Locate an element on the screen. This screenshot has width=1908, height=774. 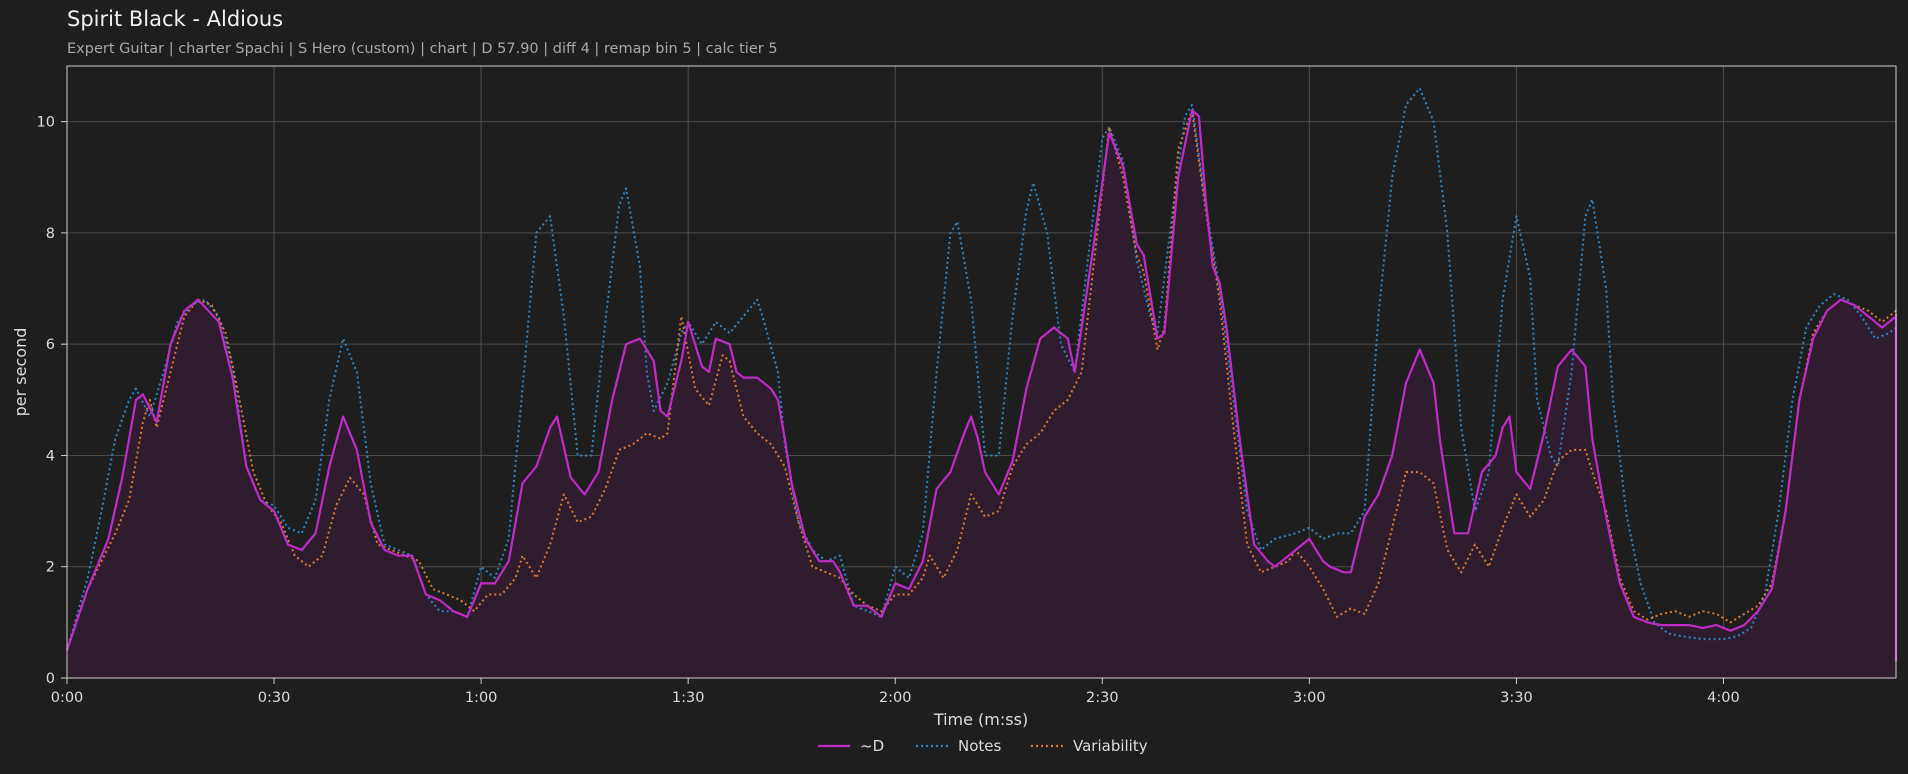
x-axis-ticks: 0:00 0:30 1:00 1:30 2:00 2:30 3:00 3:30 4:00 is located at coordinates (895, 692).